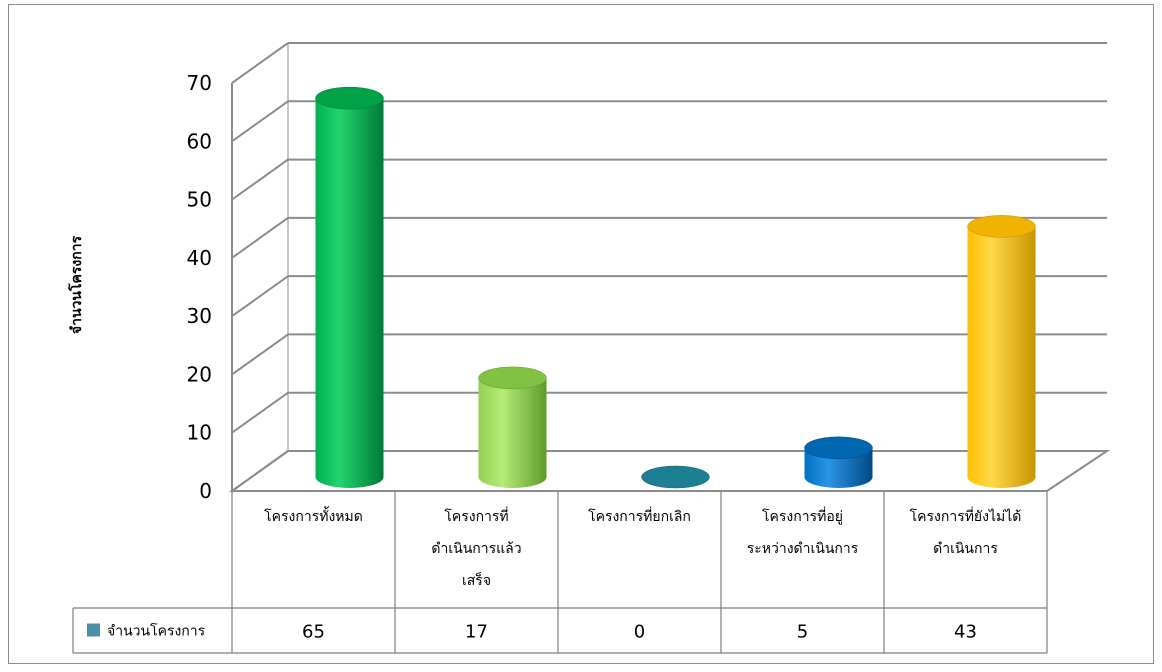  I want to click on value-label: 0, so click(639, 632).